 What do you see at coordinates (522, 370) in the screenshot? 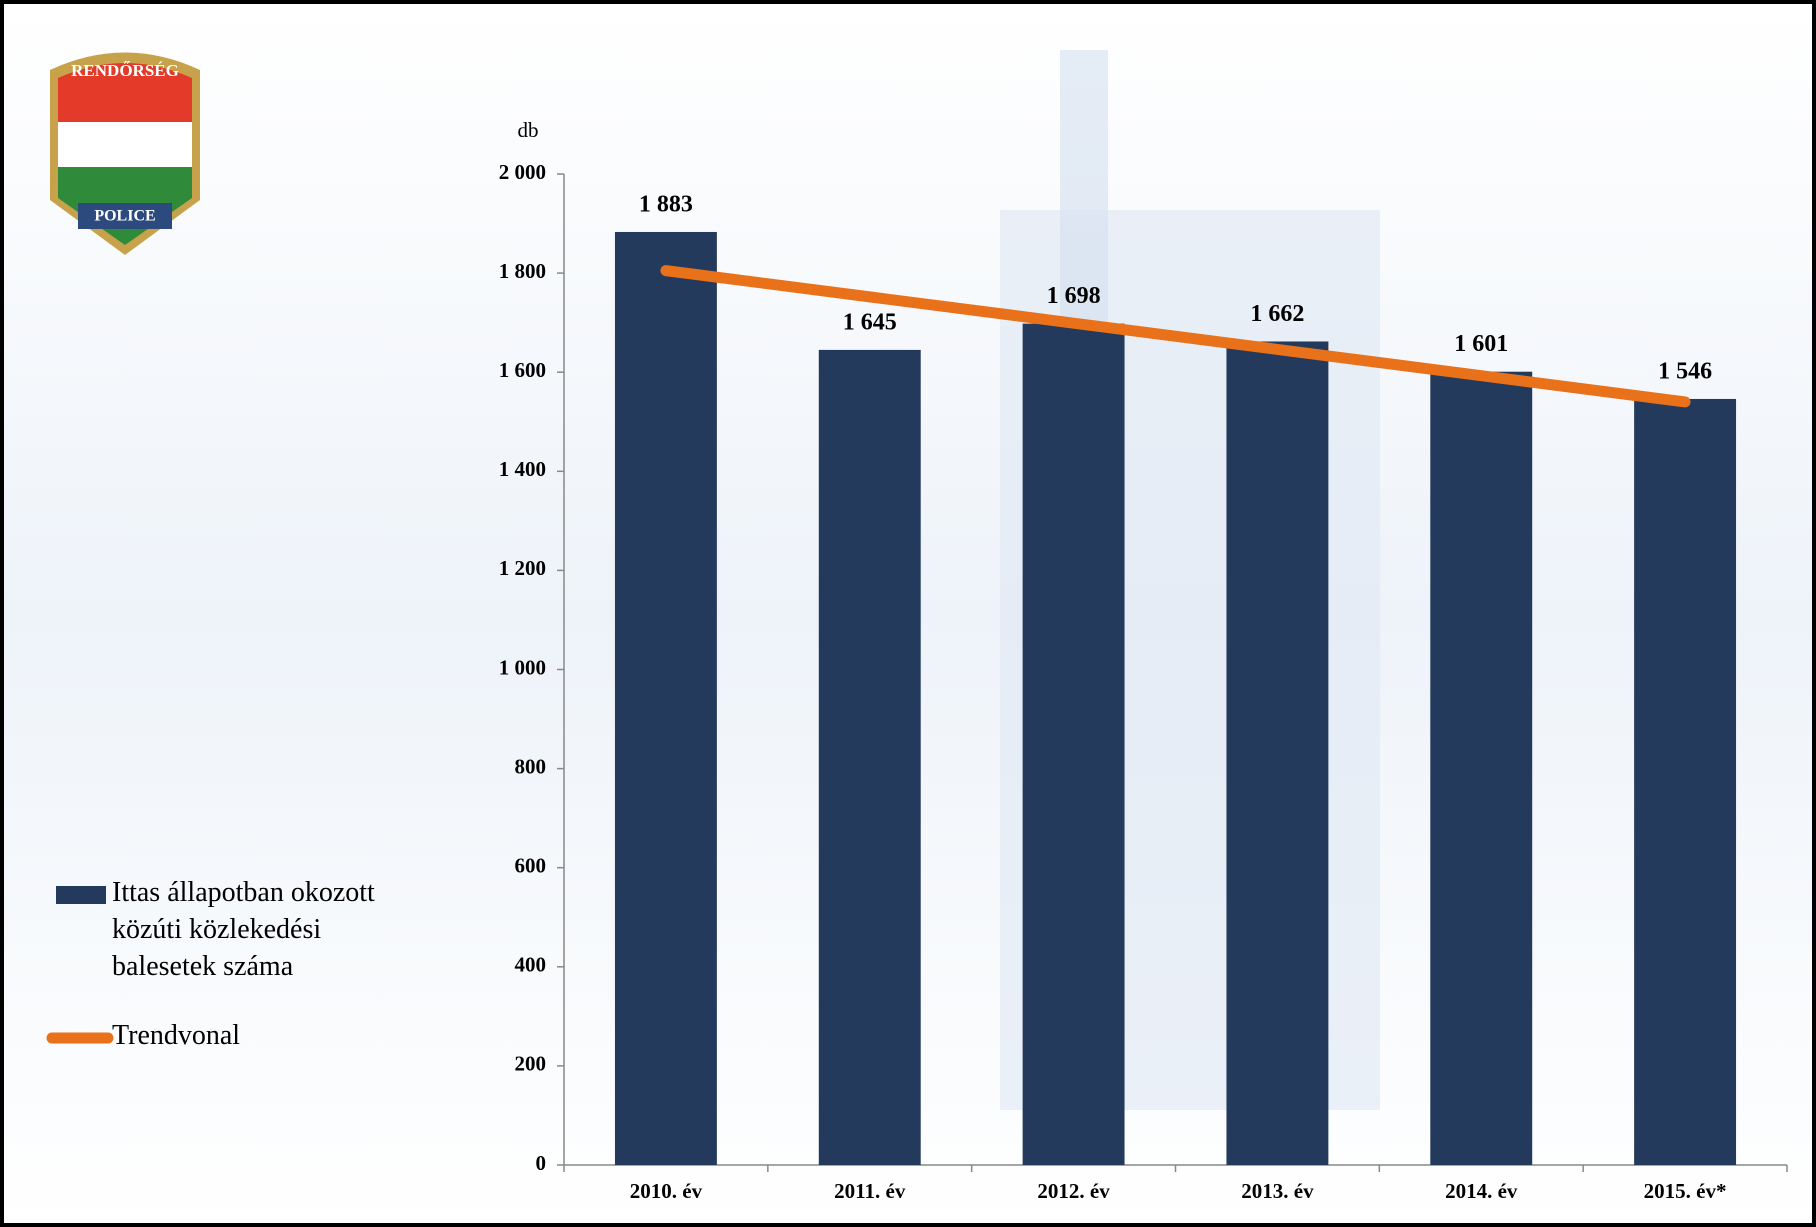
I see `y-tick-label: 1 600` at bounding box center [522, 370].